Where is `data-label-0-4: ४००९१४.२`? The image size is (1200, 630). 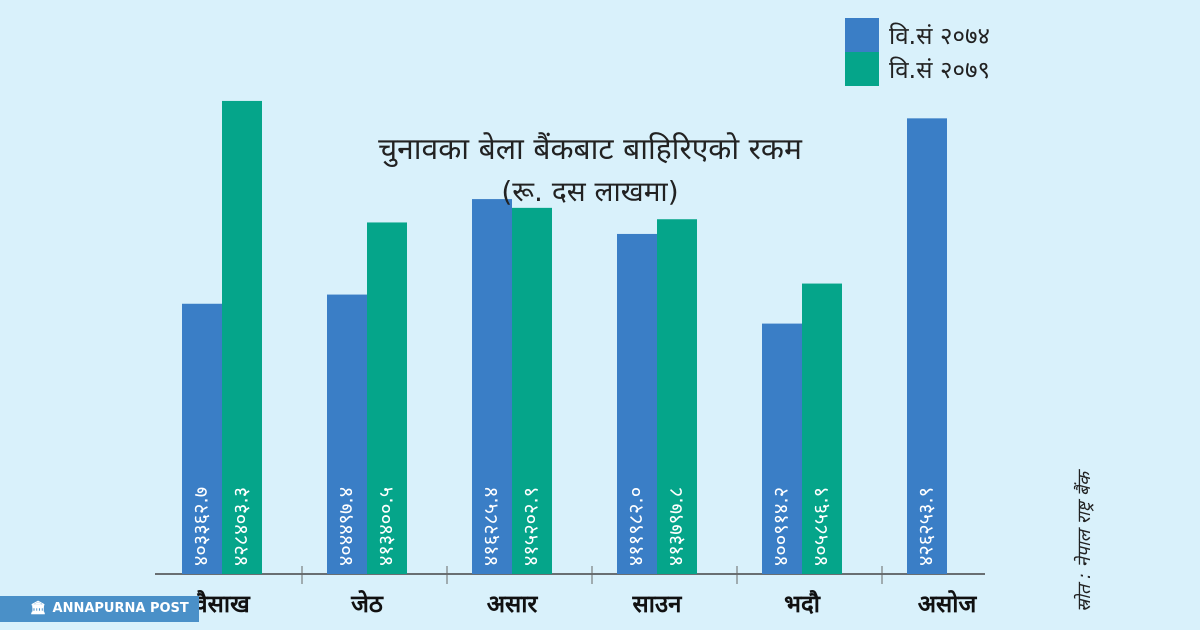 data-label-0-4: ४००९१४.२ is located at coordinates (781, 526).